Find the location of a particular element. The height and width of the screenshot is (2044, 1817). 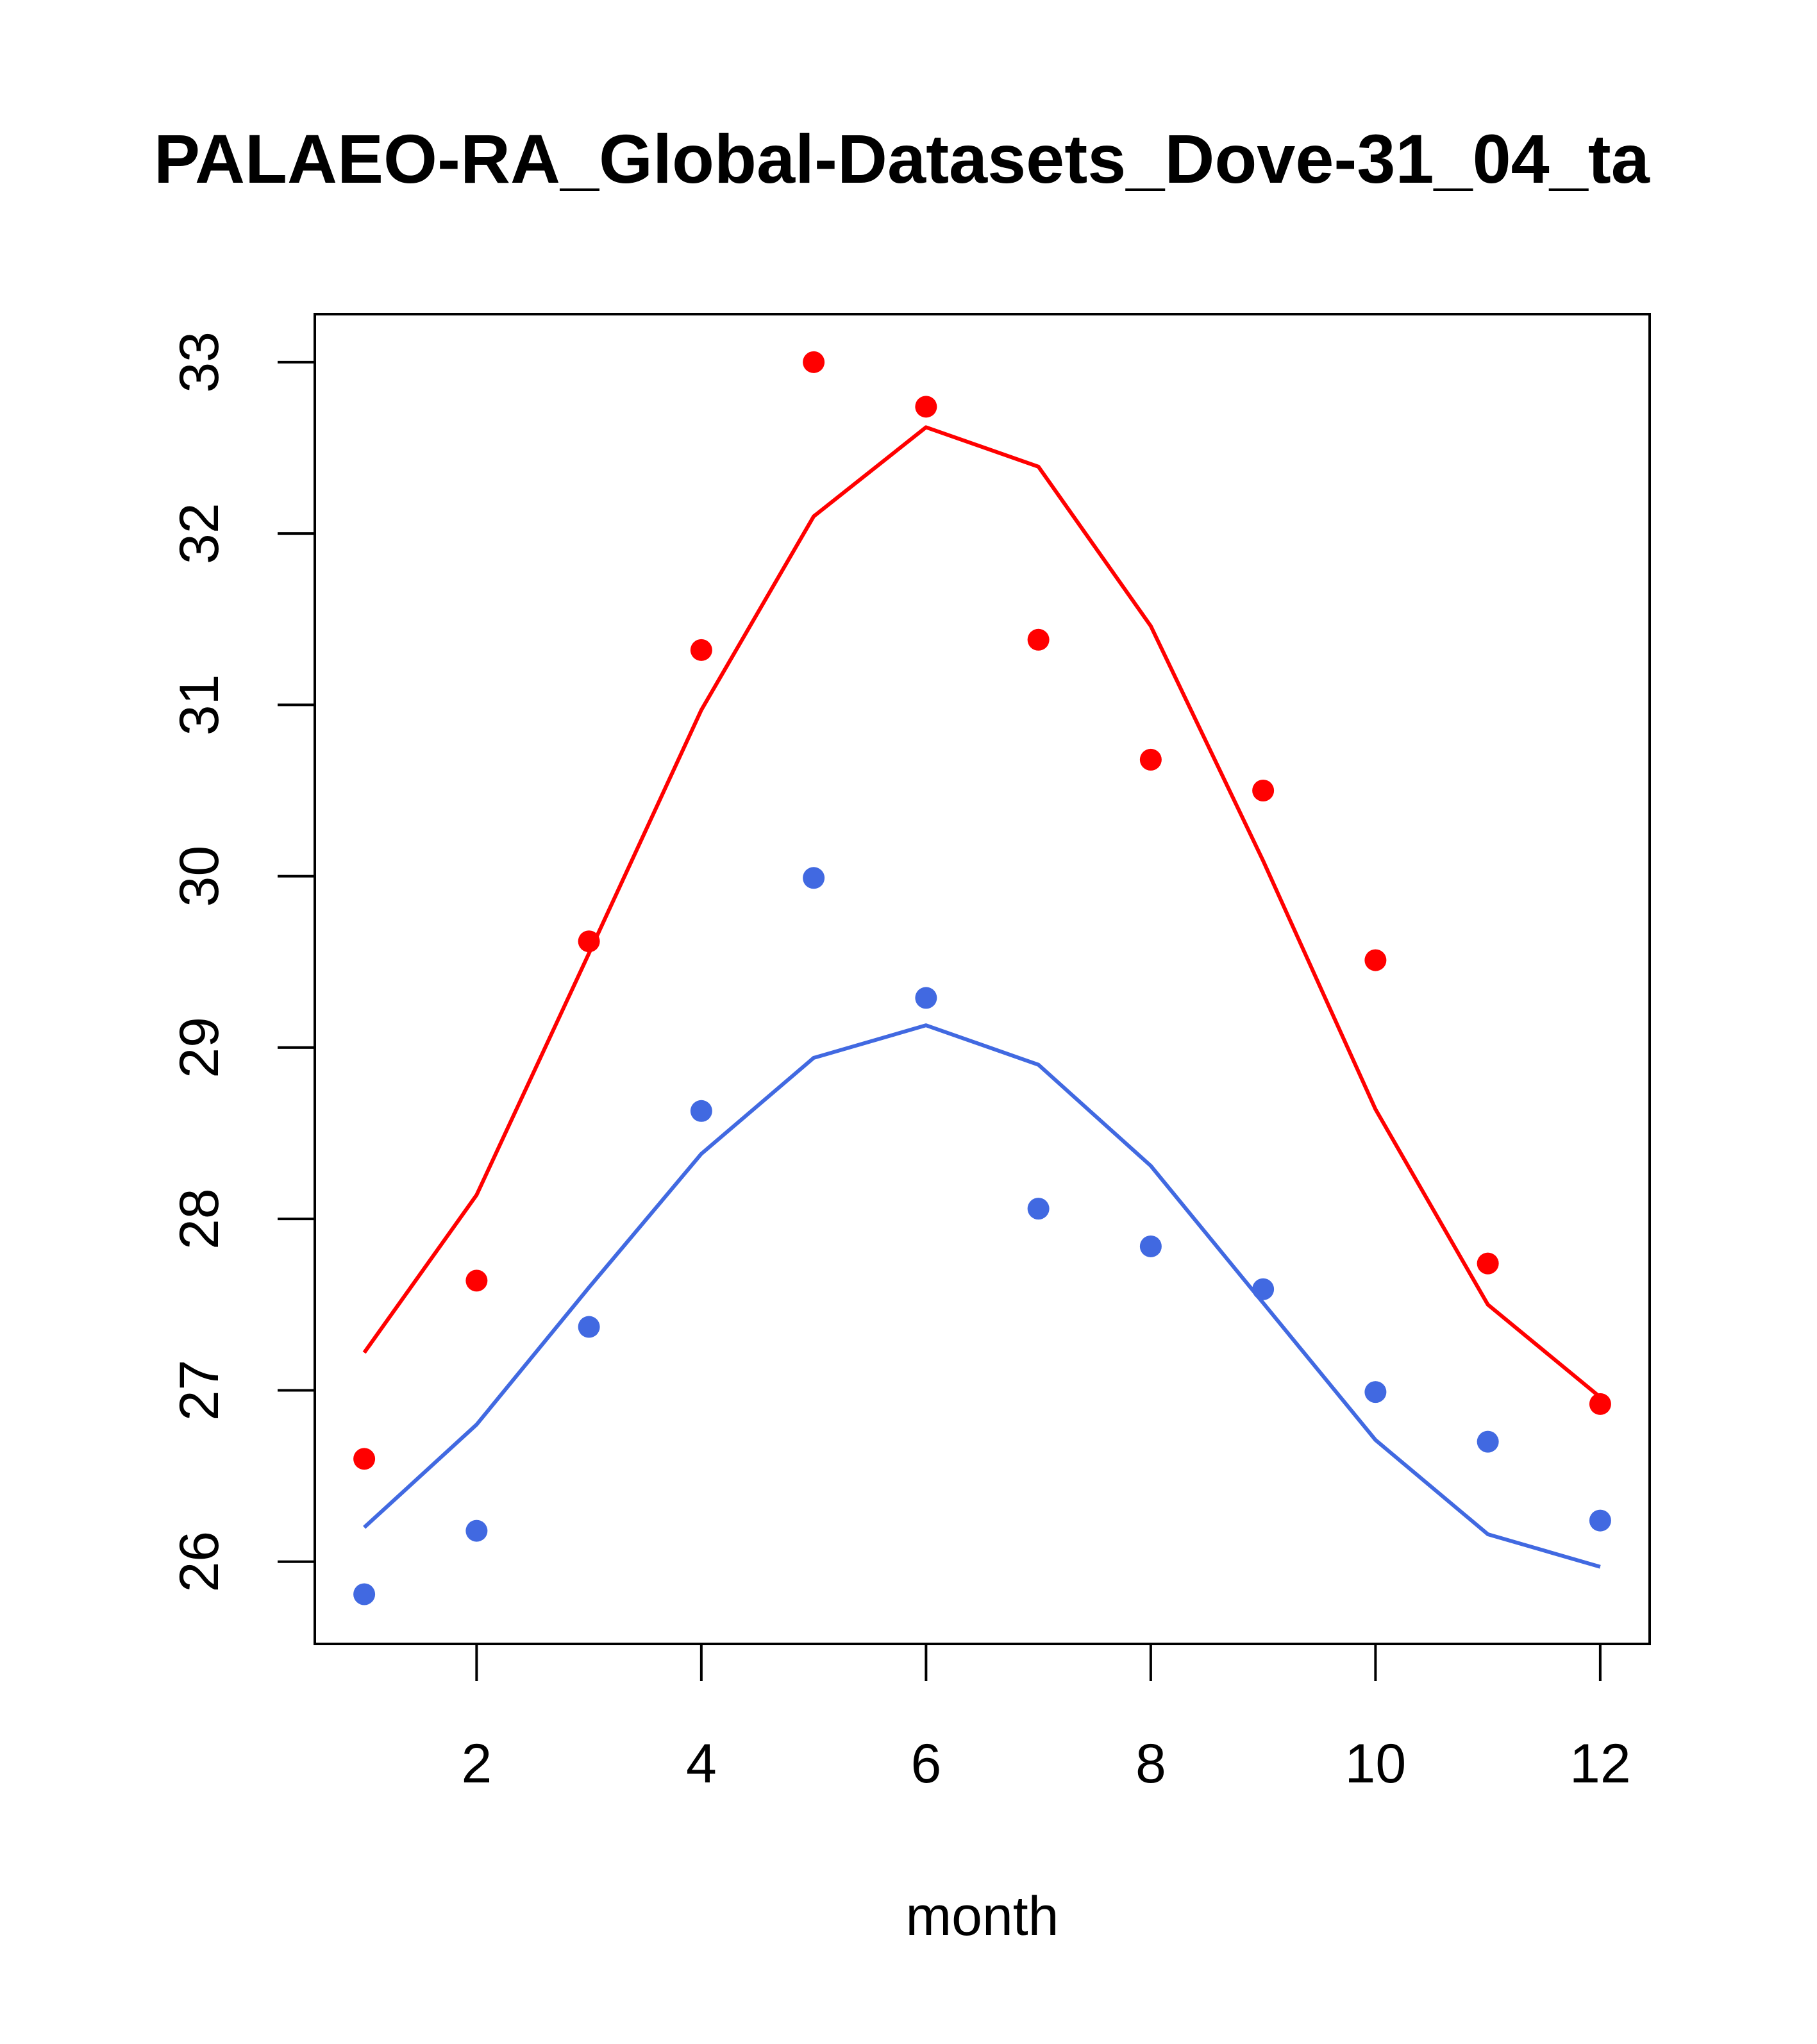

x-tick-label: 10 is located at coordinates (1376, 1764).